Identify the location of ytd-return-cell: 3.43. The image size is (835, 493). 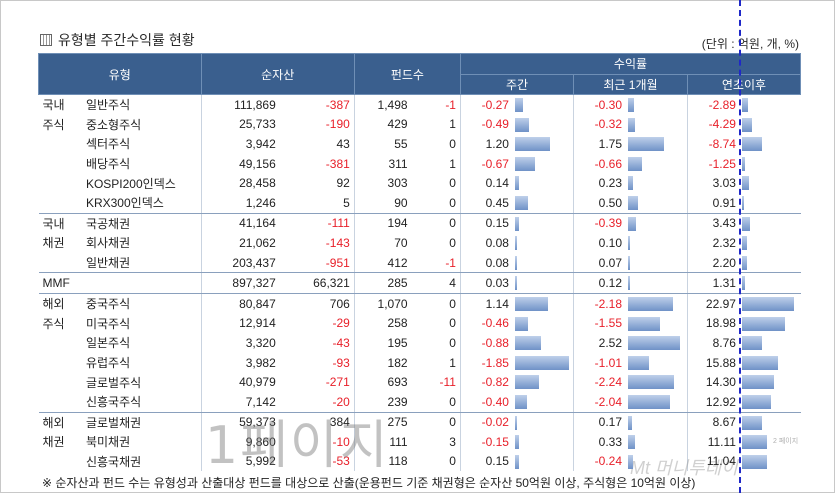
(743, 223).